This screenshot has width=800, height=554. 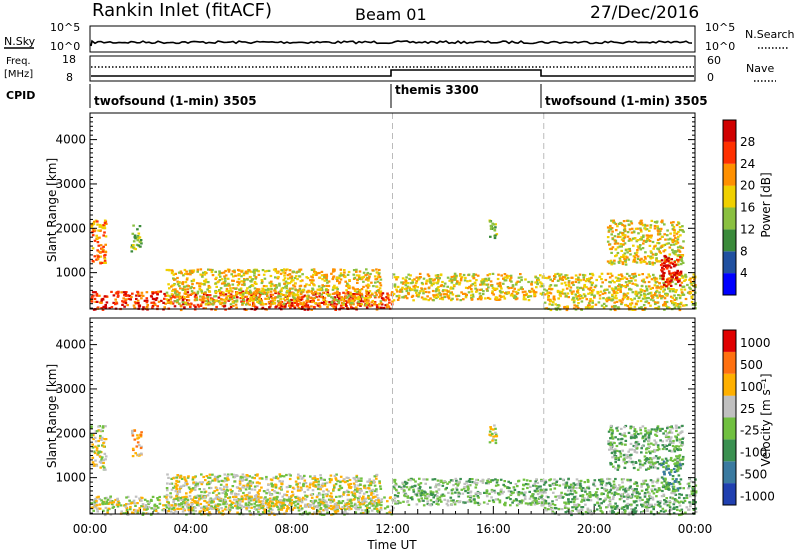 What do you see at coordinates (710, 77) in the screenshot?
I see `nave-tick-bottom: 0` at bounding box center [710, 77].